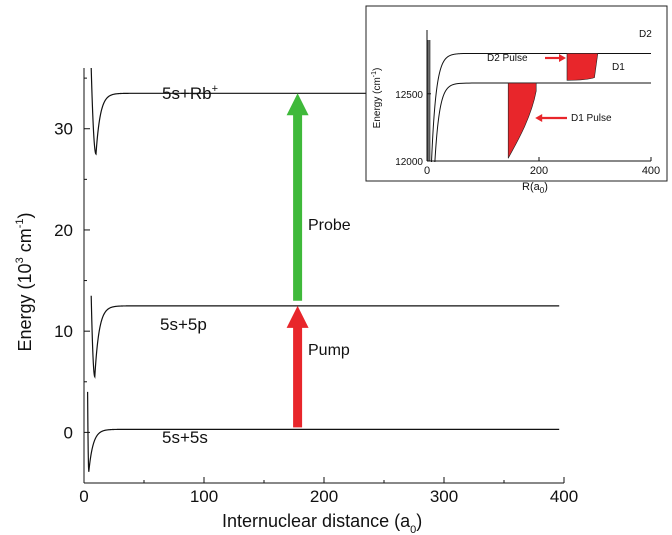 This screenshot has height=535, width=672. What do you see at coordinates (83, 496) in the screenshot?
I see `x-tick-label: 0` at bounding box center [83, 496].